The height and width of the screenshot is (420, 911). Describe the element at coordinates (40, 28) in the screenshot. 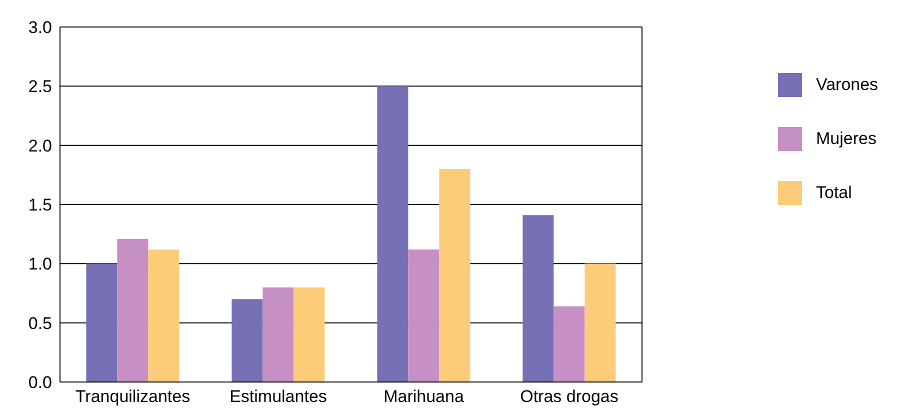

I see `y-tick-label: 3.0` at that location.